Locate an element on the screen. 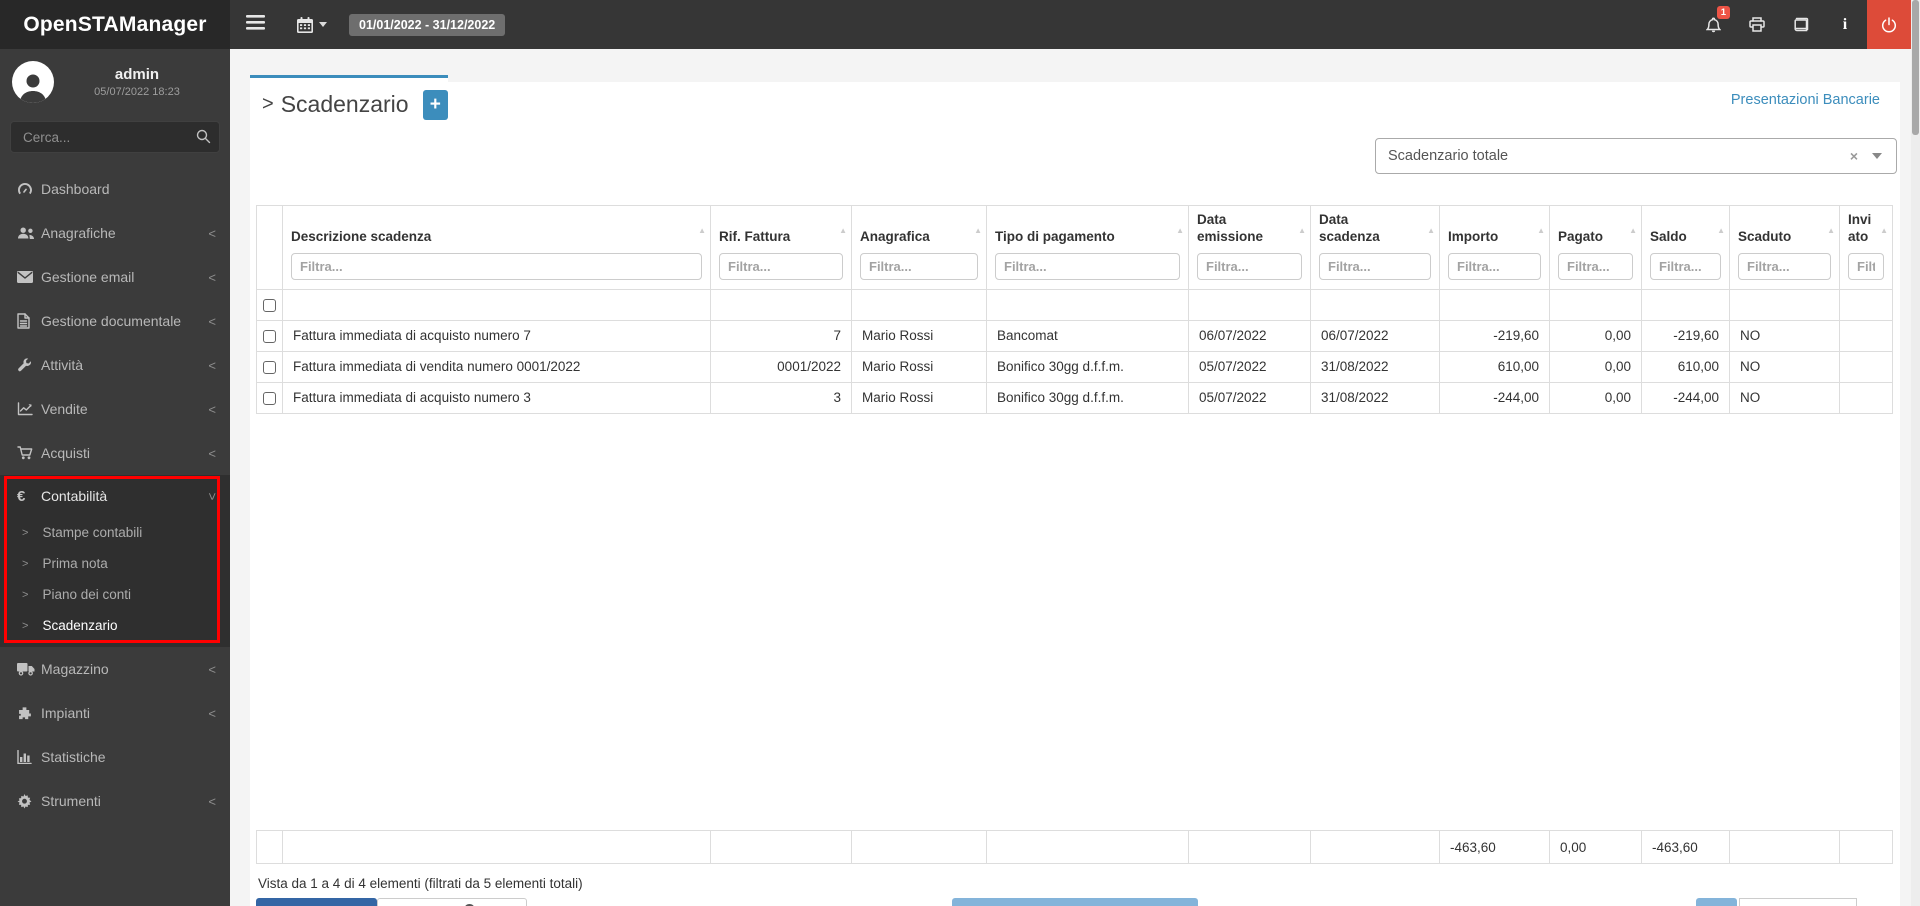  sidebar-subitem-stampe-contabili: > Stampe contabili is located at coordinates (115, 532).